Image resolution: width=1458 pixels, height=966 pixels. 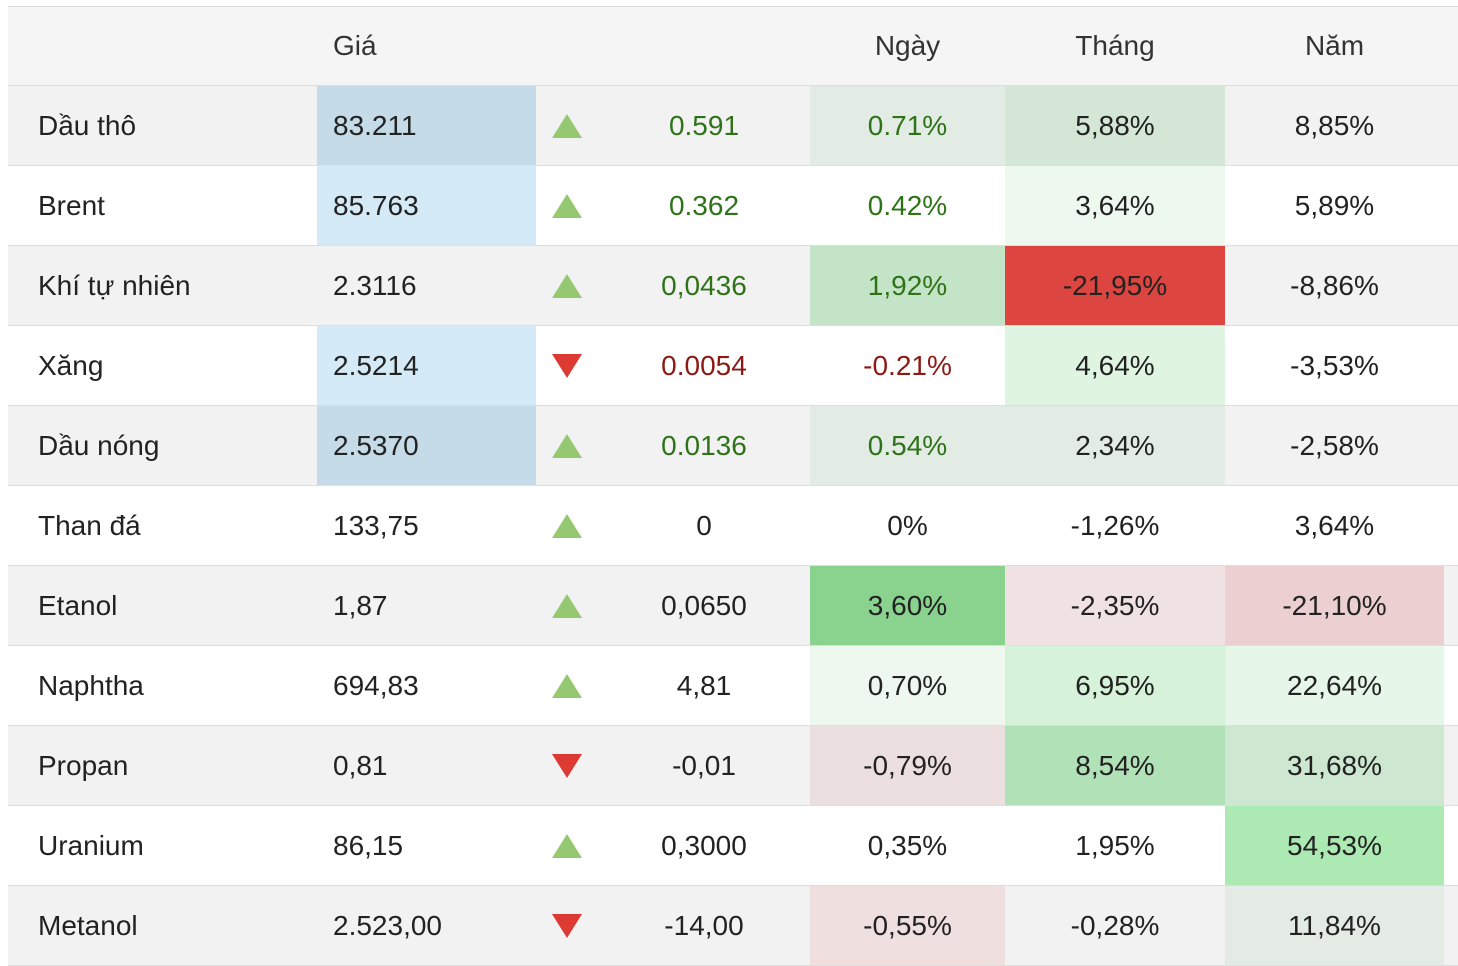 I want to click on day-change-cell: -0,55%, so click(x=907, y=925).